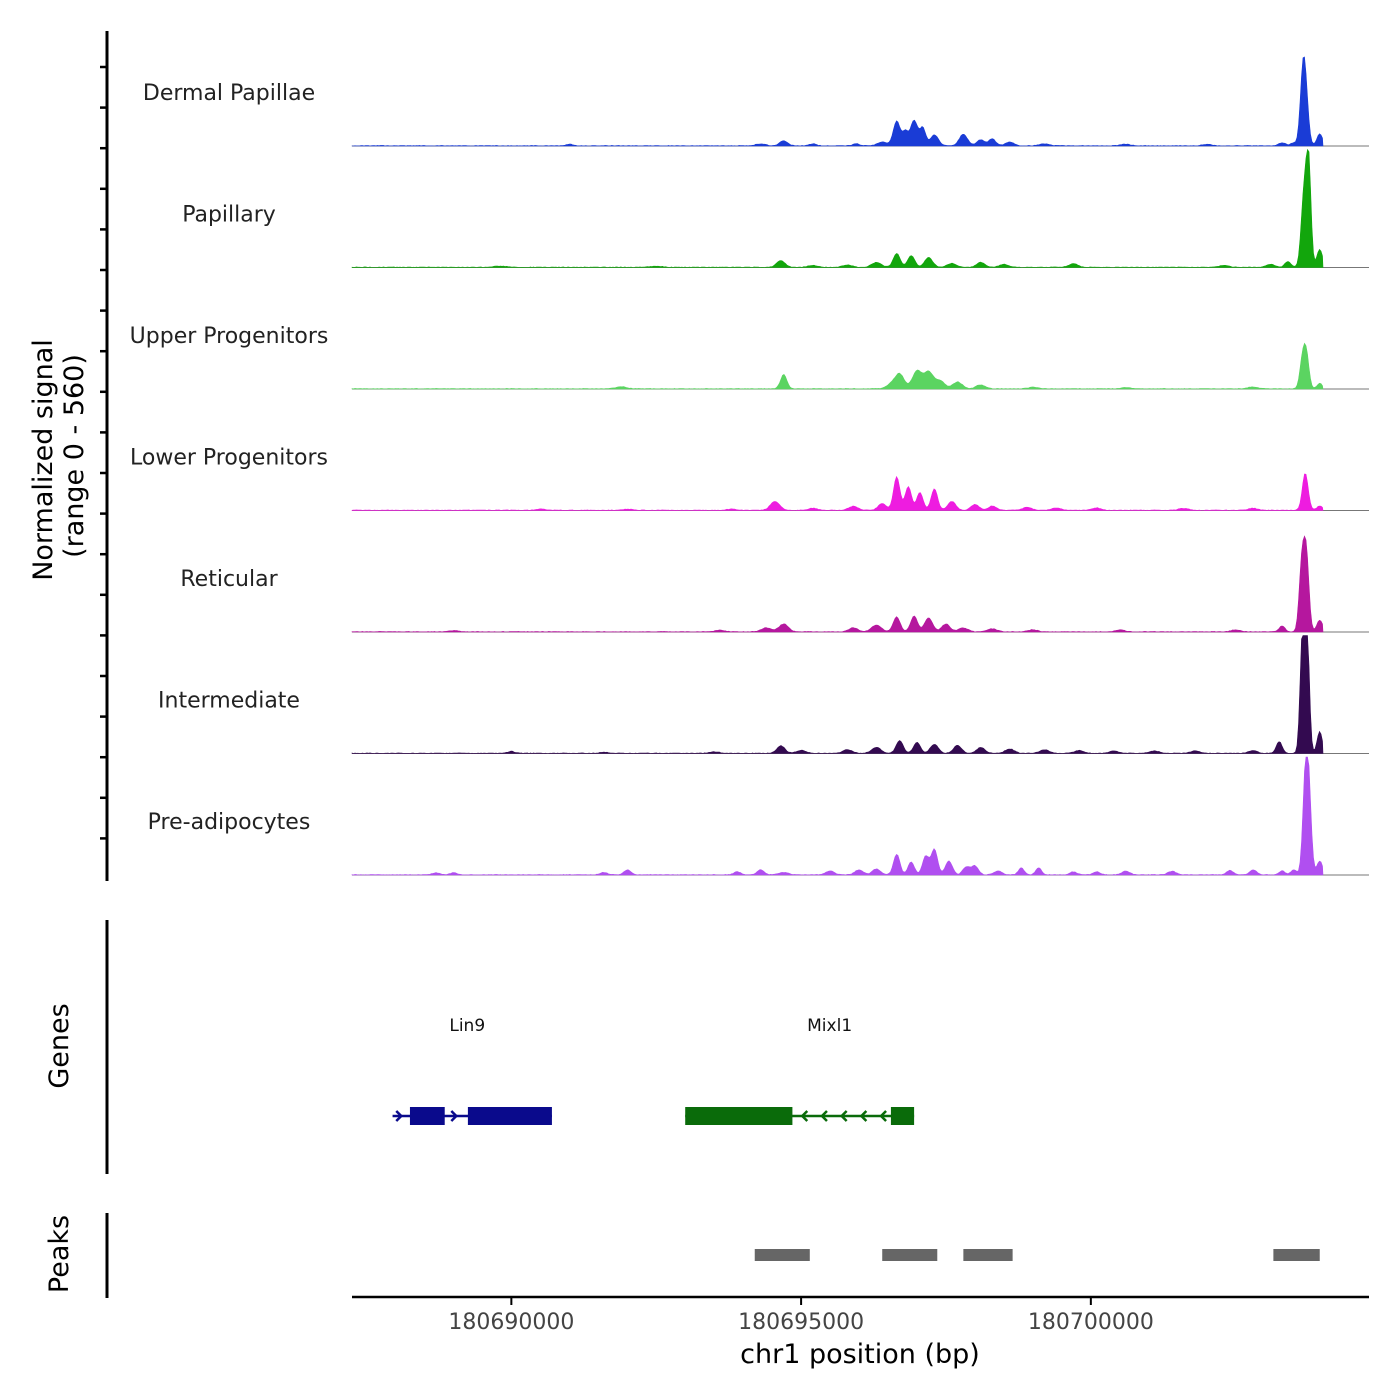 The height and width of the screenshot is (1400, 1400). I want to click on y-axis-label-line2: (range 0 - 560), so click(74, 456).